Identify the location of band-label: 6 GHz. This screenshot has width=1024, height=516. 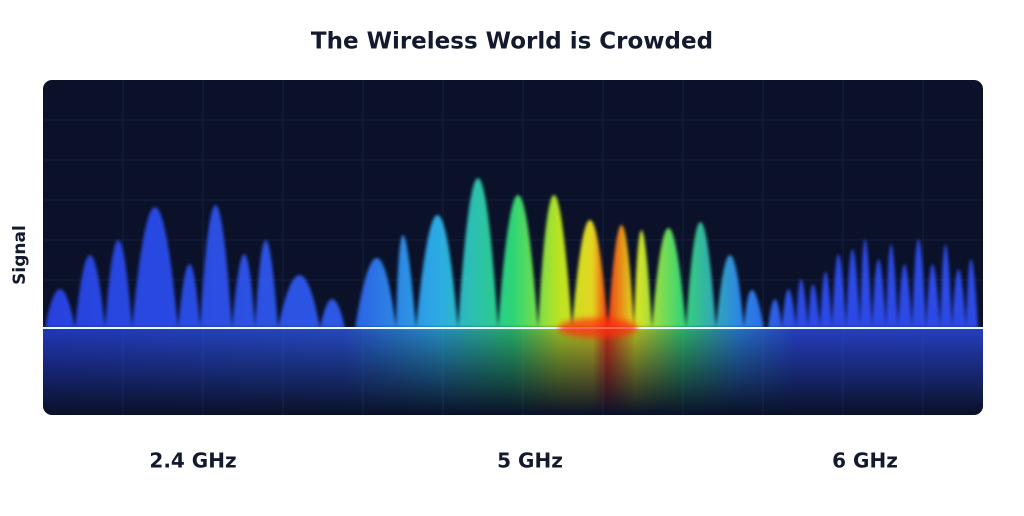
(865, 461).